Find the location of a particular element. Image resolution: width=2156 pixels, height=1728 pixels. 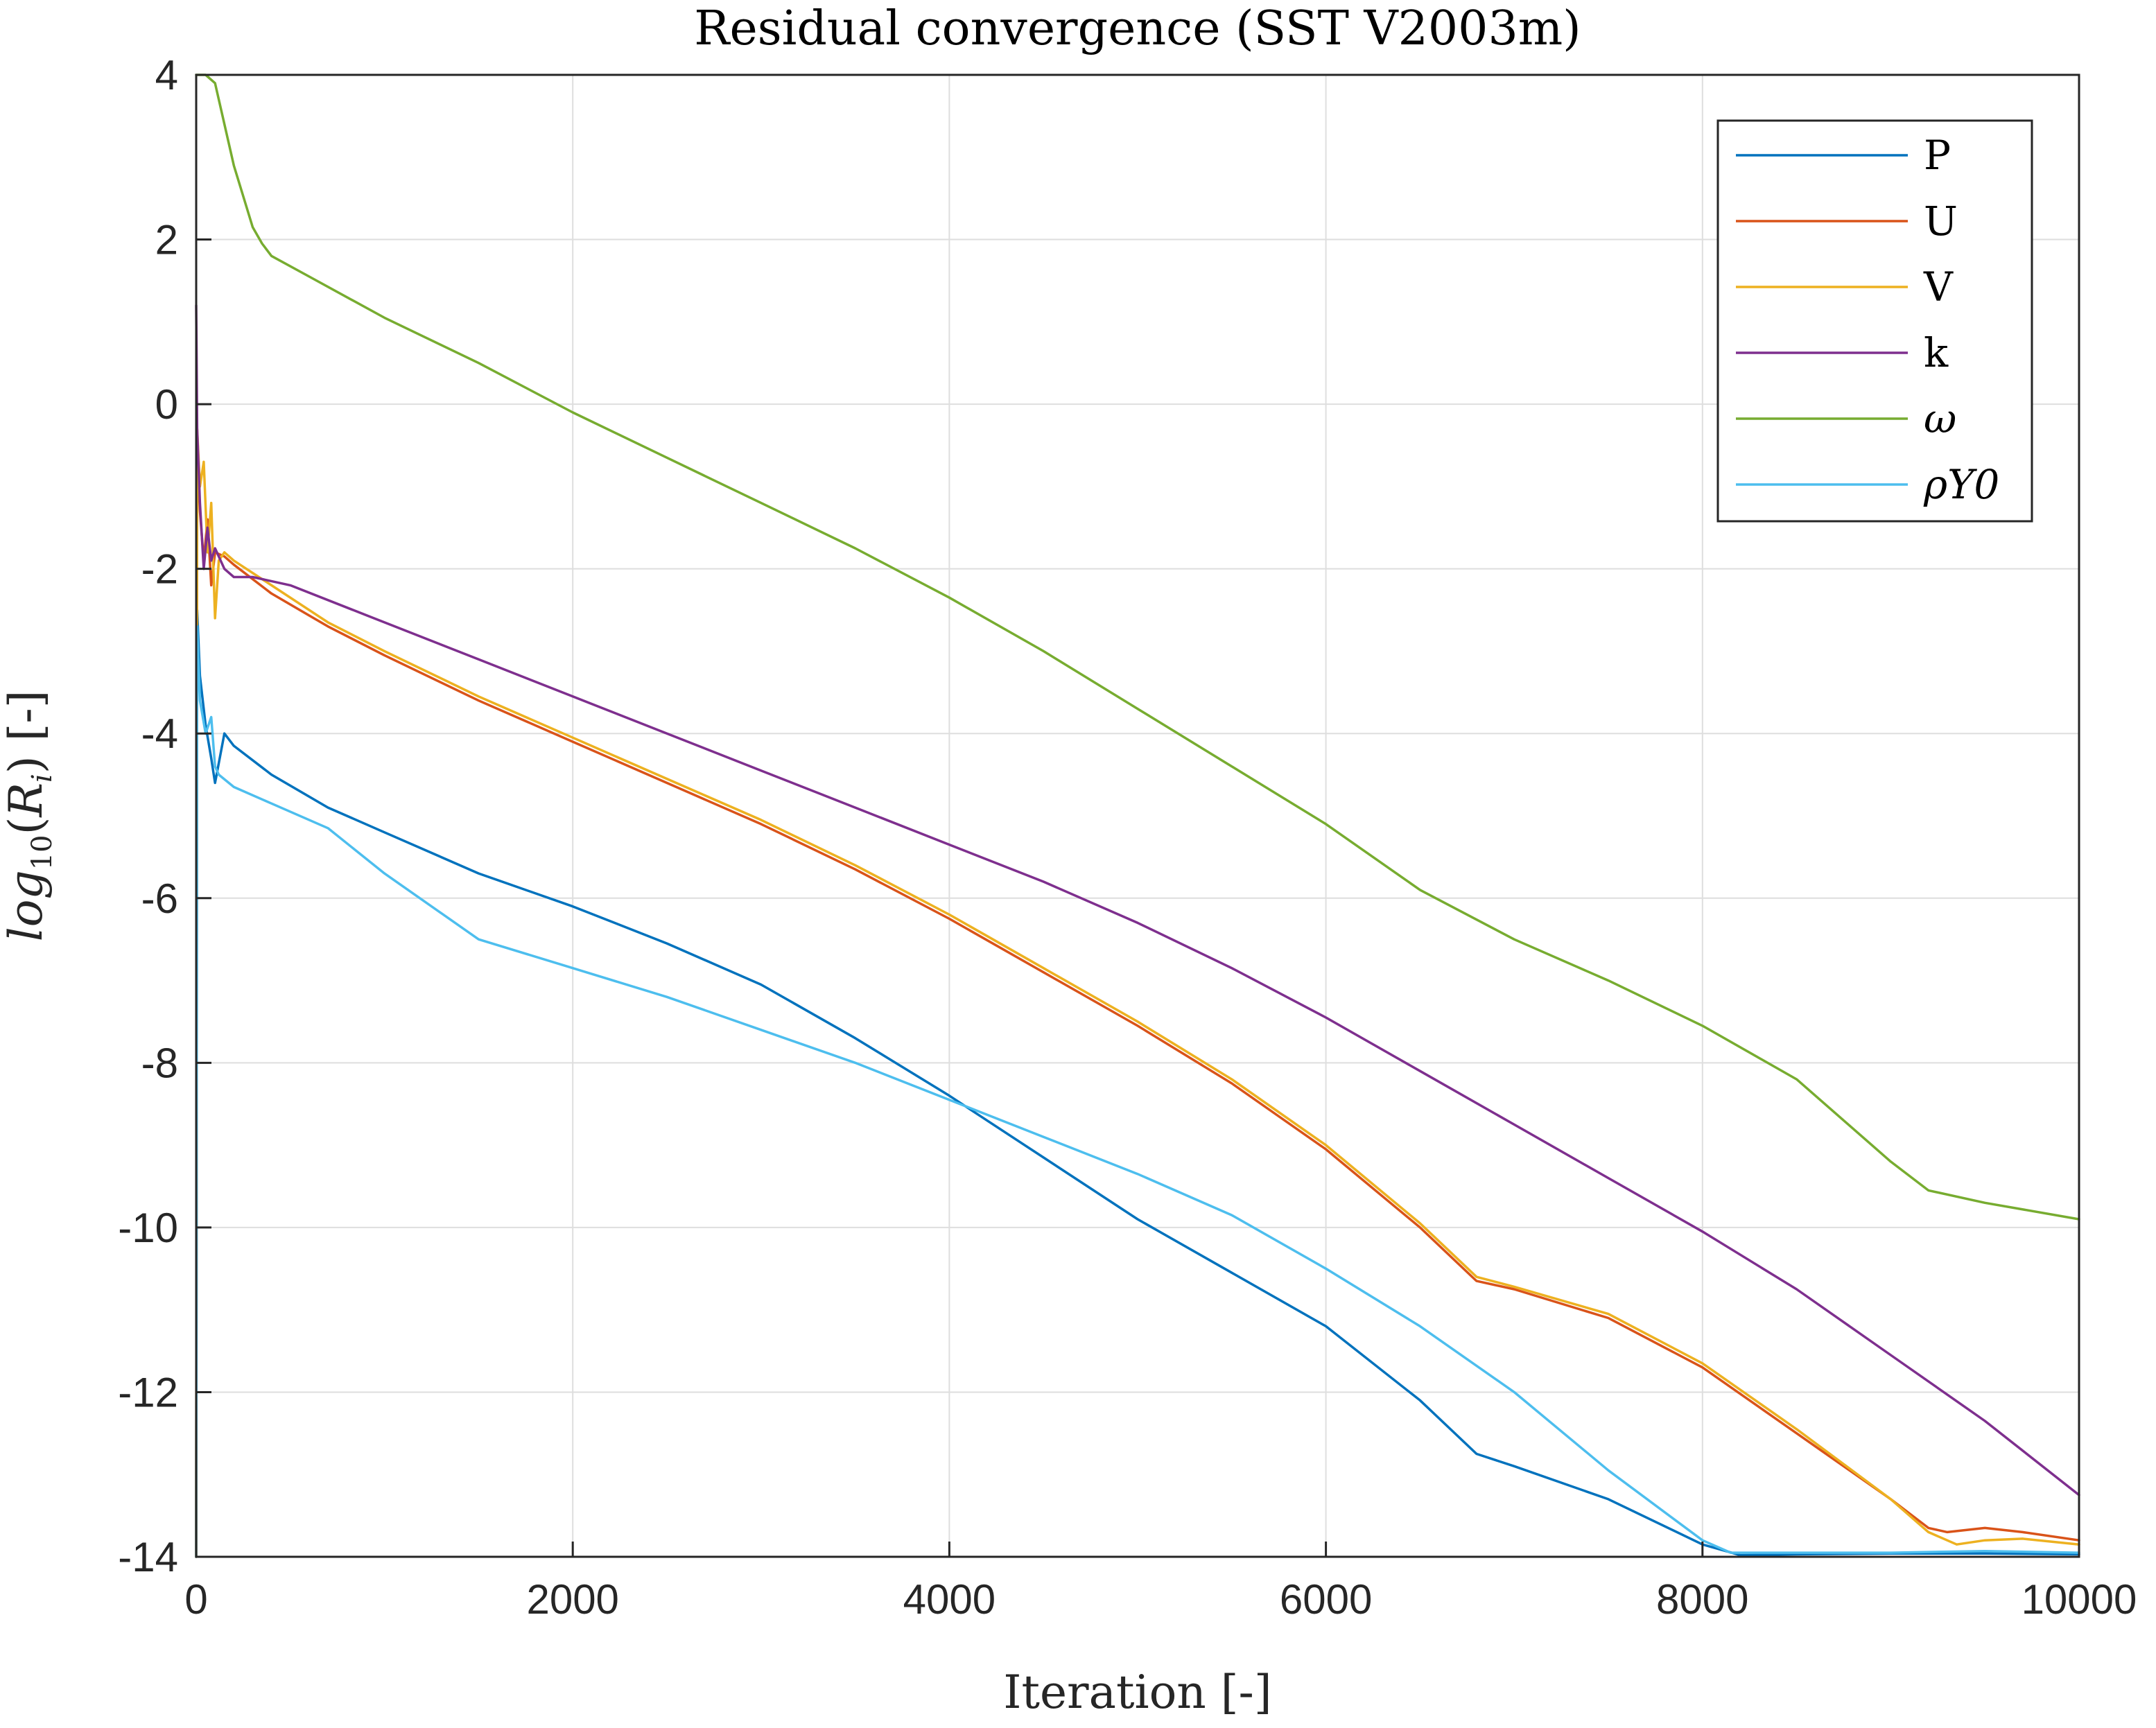

y-tick-label: -6 is located at coordinates (160, 898).